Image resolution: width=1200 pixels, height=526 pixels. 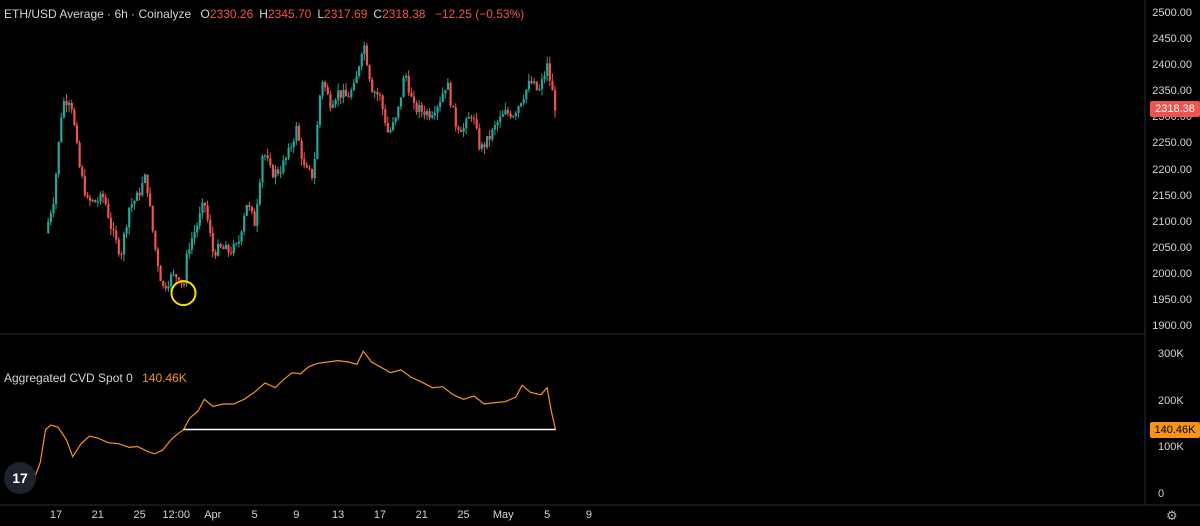 What do you see at coordinates (20, 478) in the screenshot?
I see `tradingview-logo-icon: 17` at bounding box center [20, 478].